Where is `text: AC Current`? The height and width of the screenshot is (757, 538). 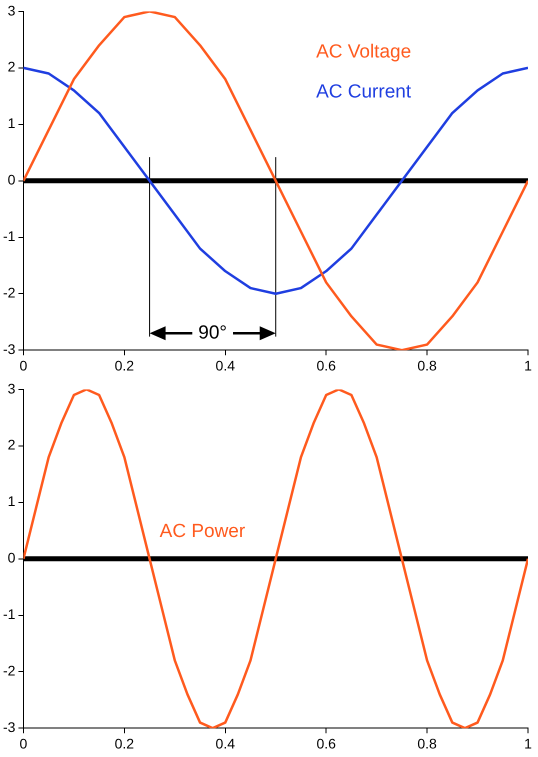 text: AC Current is located at coordinates (364, 91).